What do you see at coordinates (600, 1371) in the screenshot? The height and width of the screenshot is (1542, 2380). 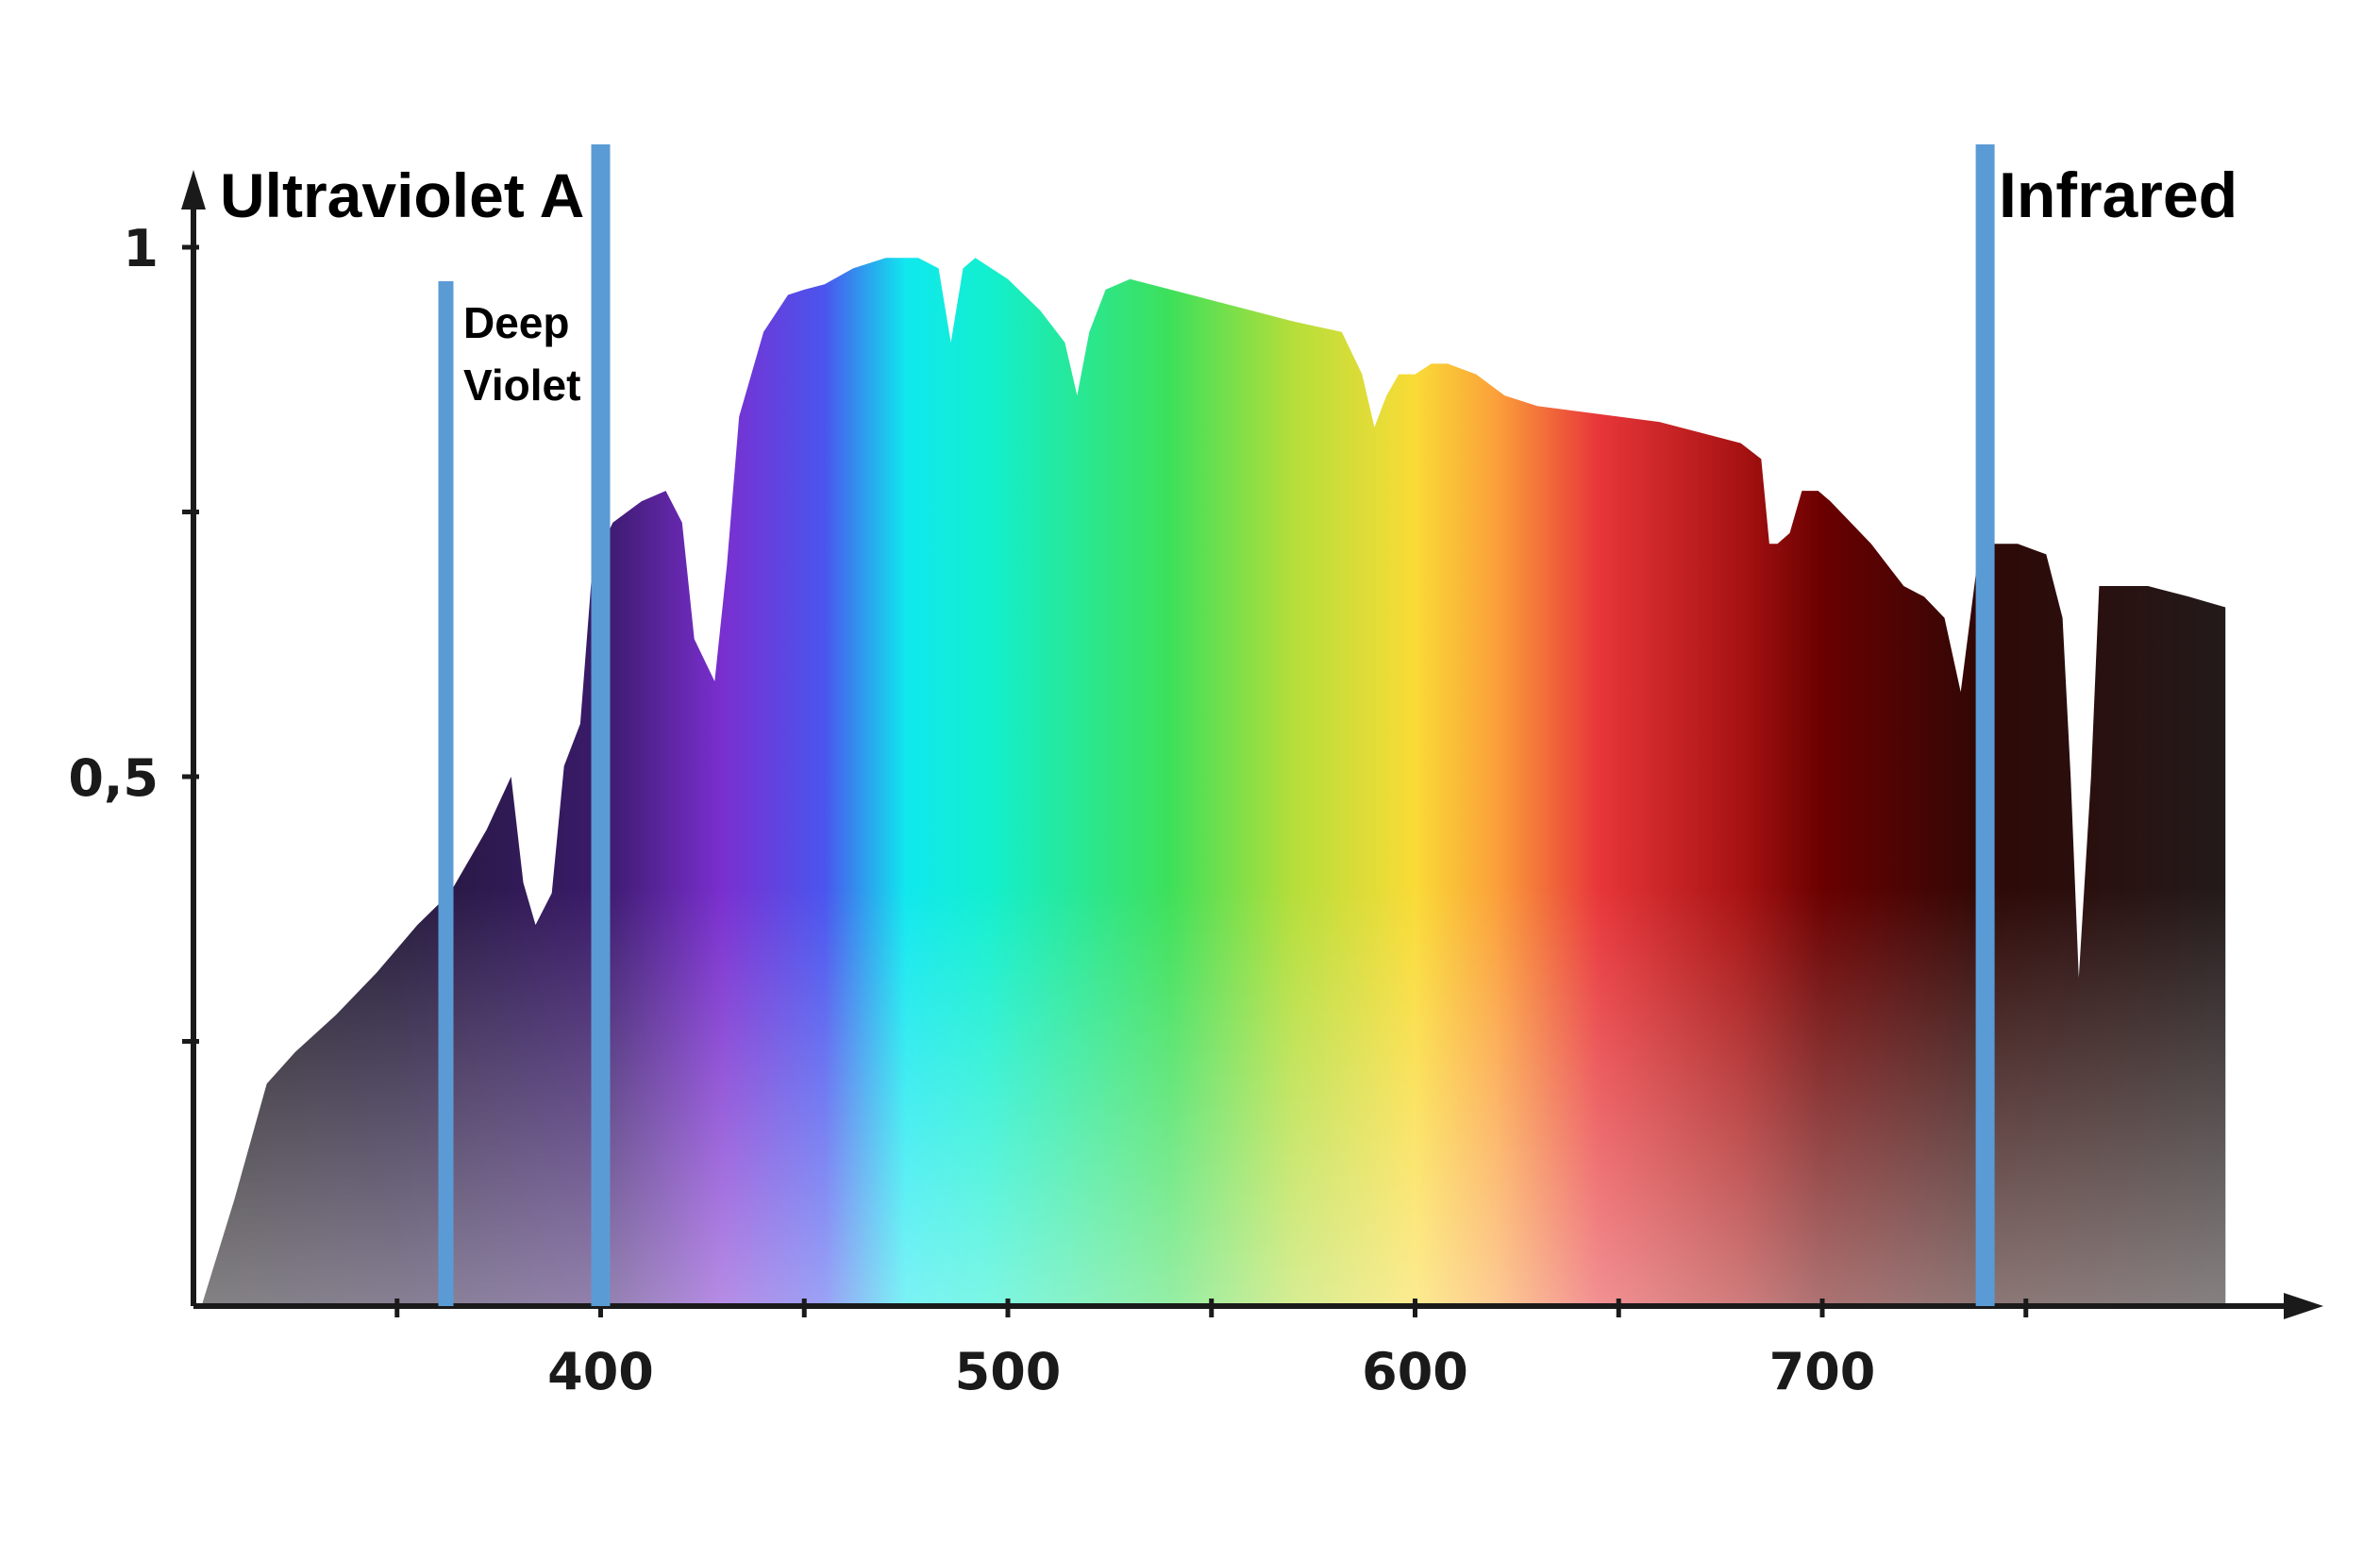 I see `x-tick-label: 400` at bounding box center [600, 1371].